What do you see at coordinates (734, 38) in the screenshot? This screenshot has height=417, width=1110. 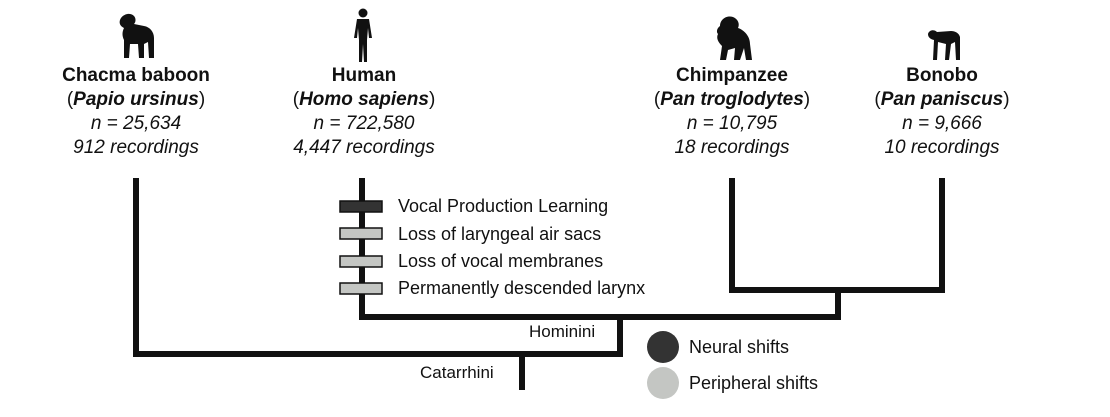 I see `chimpanzee-silhouette-icon` at bounding box center [734, 38].